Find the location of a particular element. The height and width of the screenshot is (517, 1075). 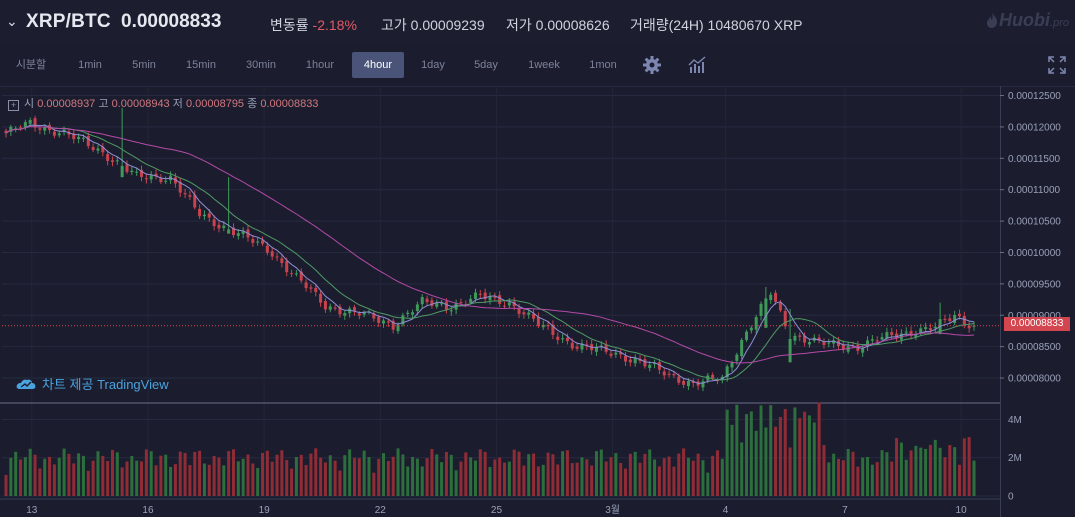

change-stat: 변동률 -2.18% is located at coordinates (313, 25).